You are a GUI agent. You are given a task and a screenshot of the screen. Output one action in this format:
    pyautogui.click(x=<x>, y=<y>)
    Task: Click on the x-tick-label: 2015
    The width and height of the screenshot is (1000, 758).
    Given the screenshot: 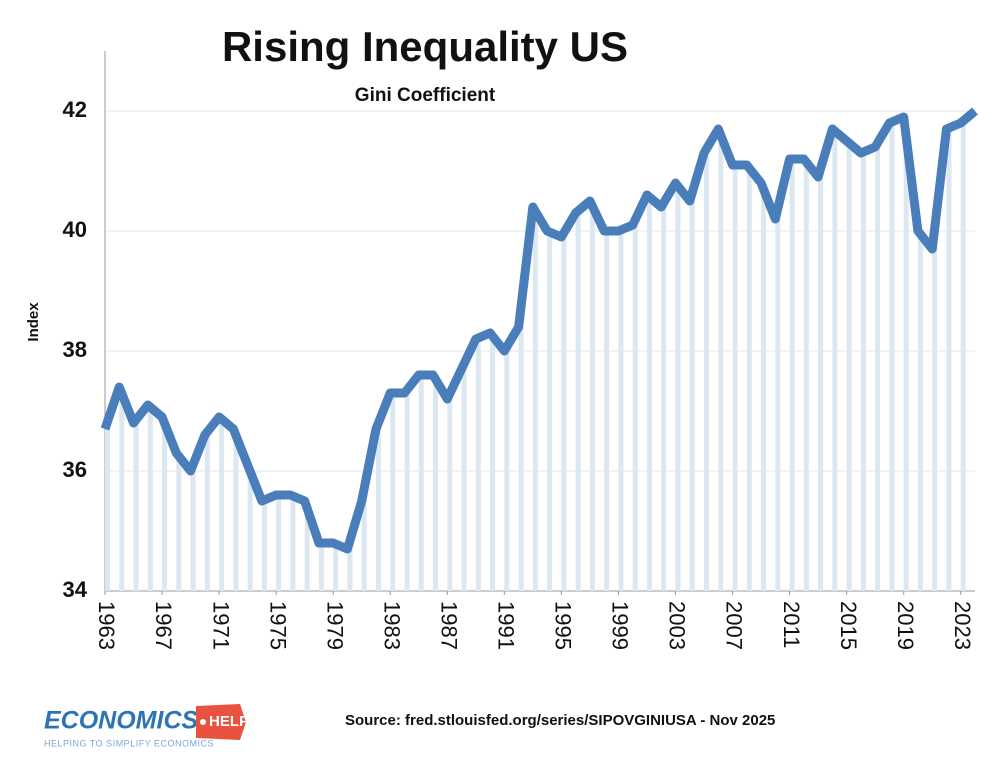 What is the action you would take?
    pyautogui.click(x=848, y=625)
    